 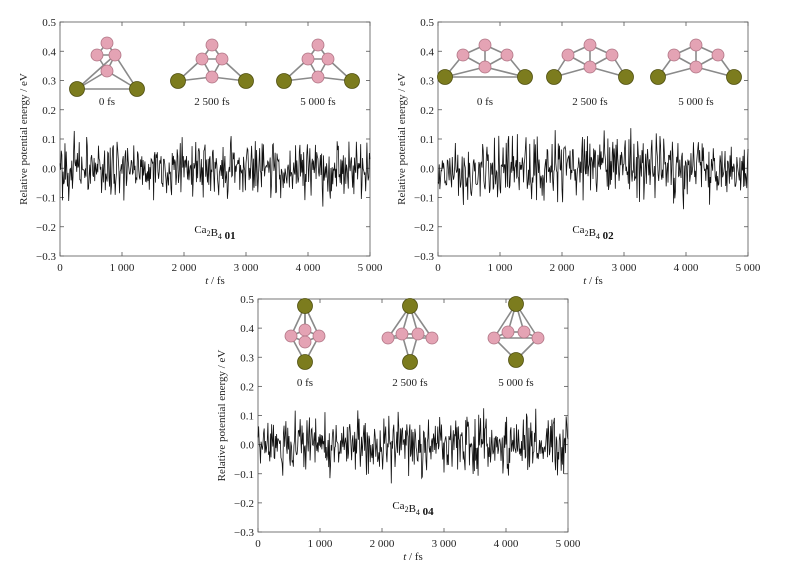 What do you see at coordinates (244, 504) in the screenshot?
I see `y-tick-label: −0.2` at bounding box center [244, 504].